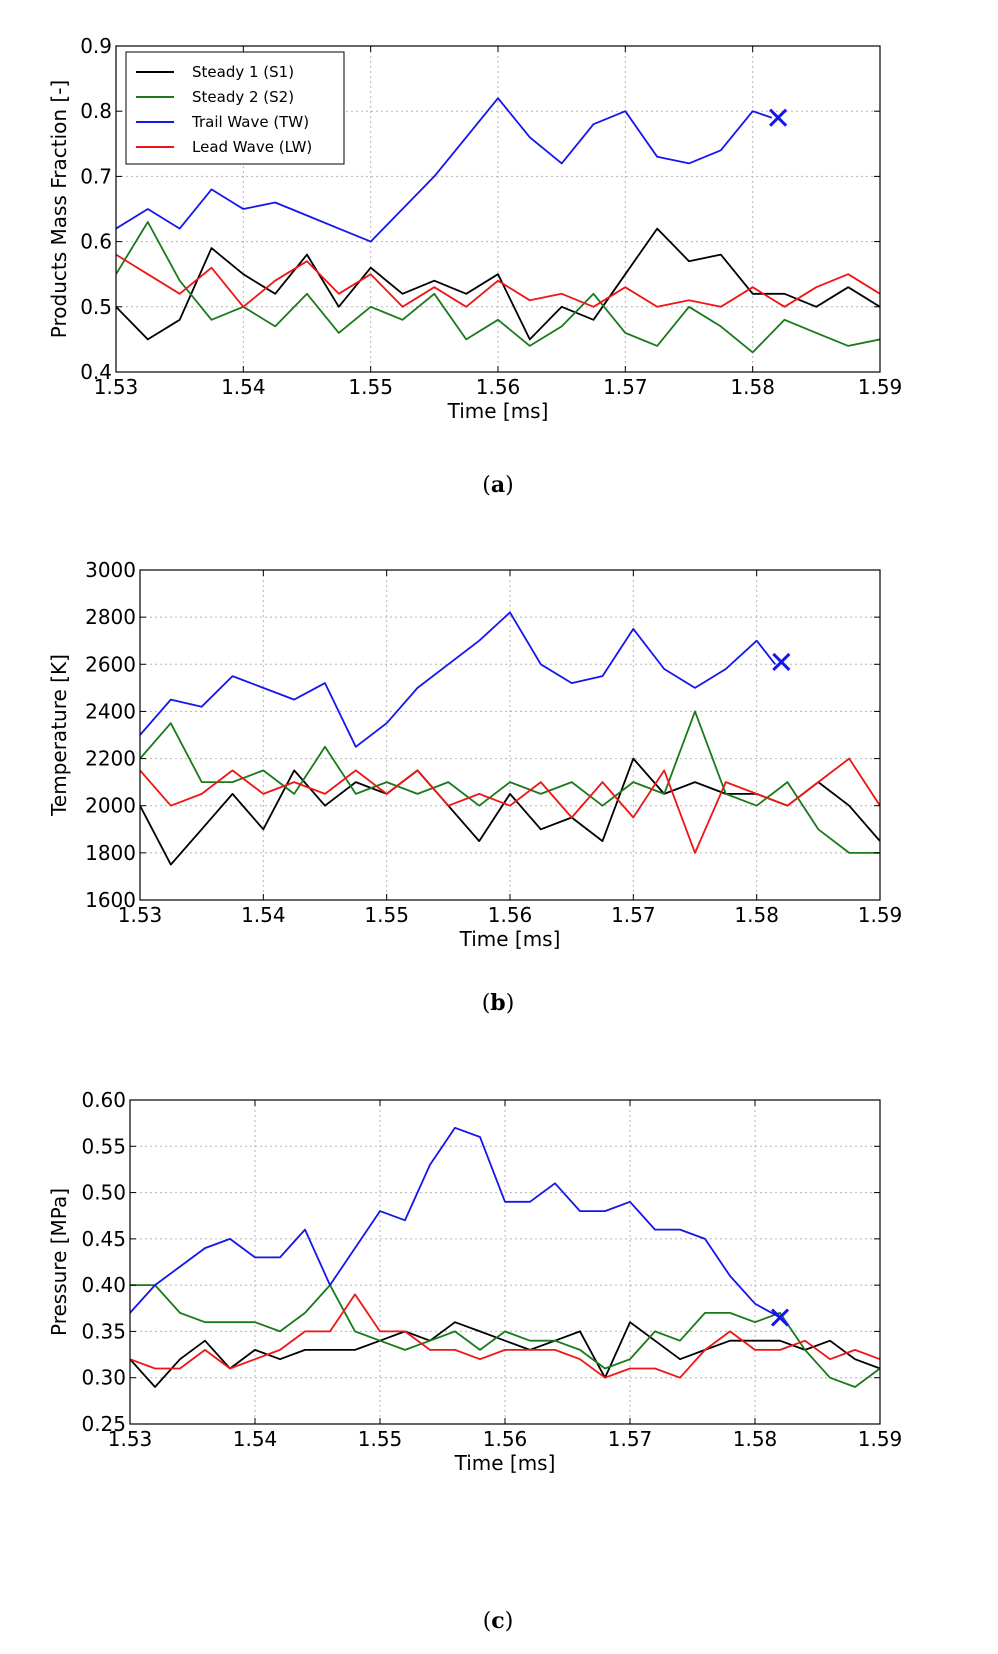  Describe the element at coordinates (59, 1262) in the screenshot. I see `y-axis-label: Pressure [MPa]` at that location.